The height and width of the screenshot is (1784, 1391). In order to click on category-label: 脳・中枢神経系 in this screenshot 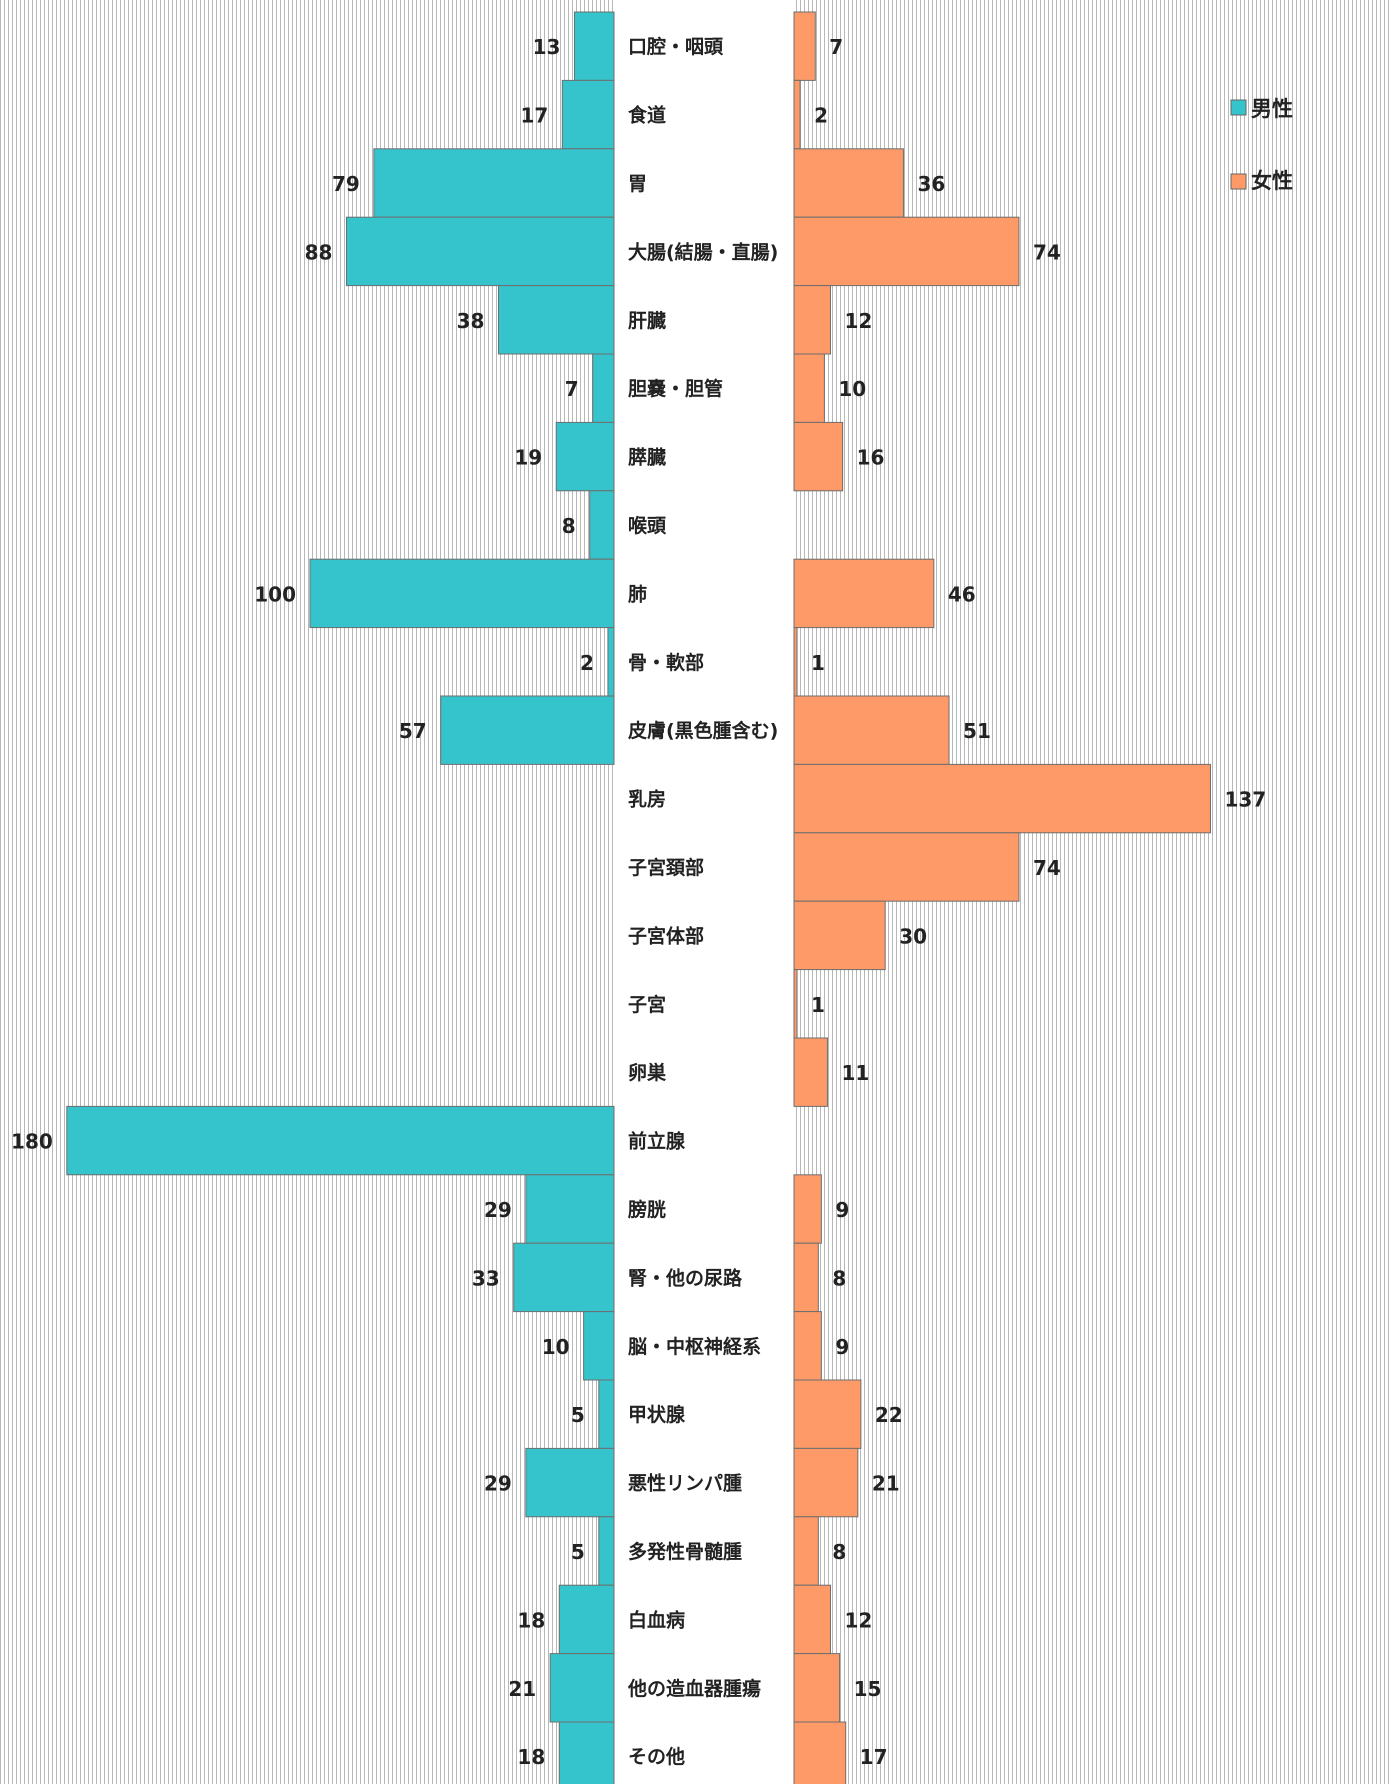, I will do `click(694, 1346)`.